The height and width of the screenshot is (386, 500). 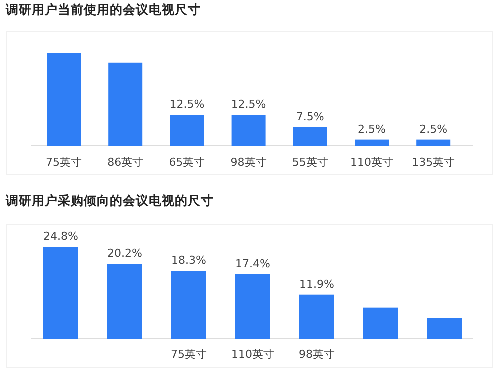 I want to click on x-tick-label: 65英寸, so click(x=187, y=162).